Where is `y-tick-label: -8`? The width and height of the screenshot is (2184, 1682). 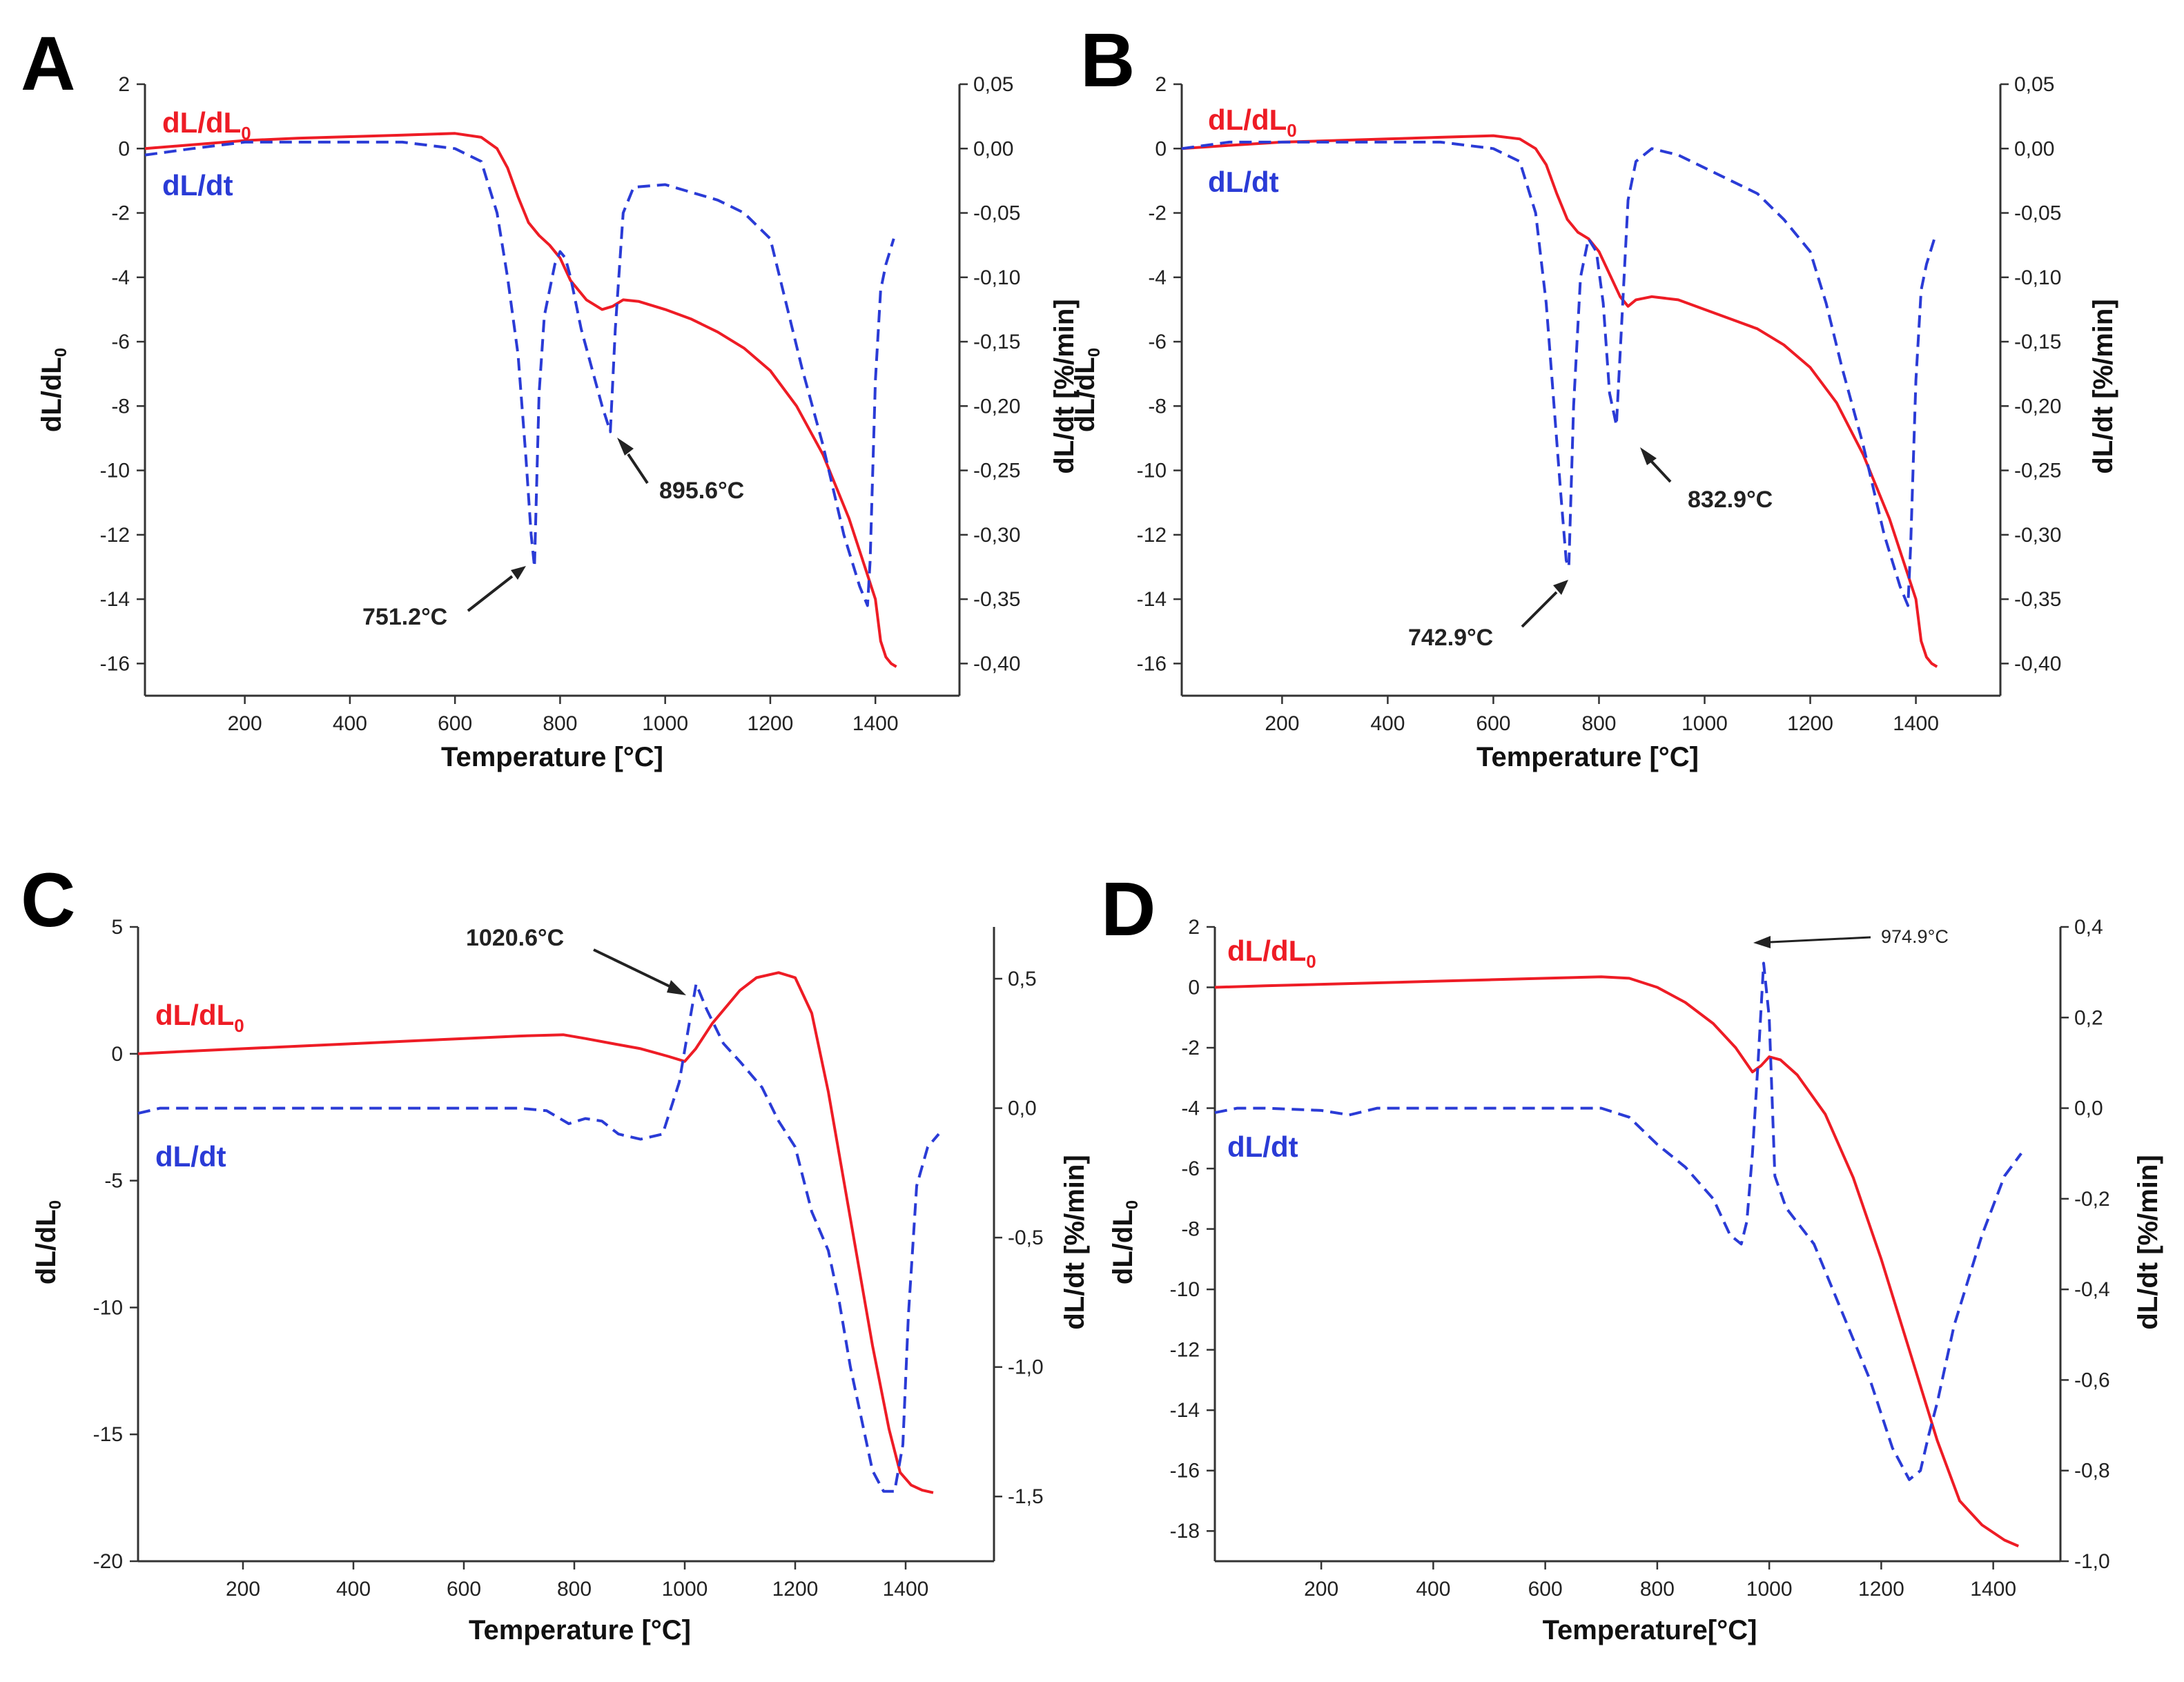
y-tick-label: -8 is located at coordinates (120, 406).